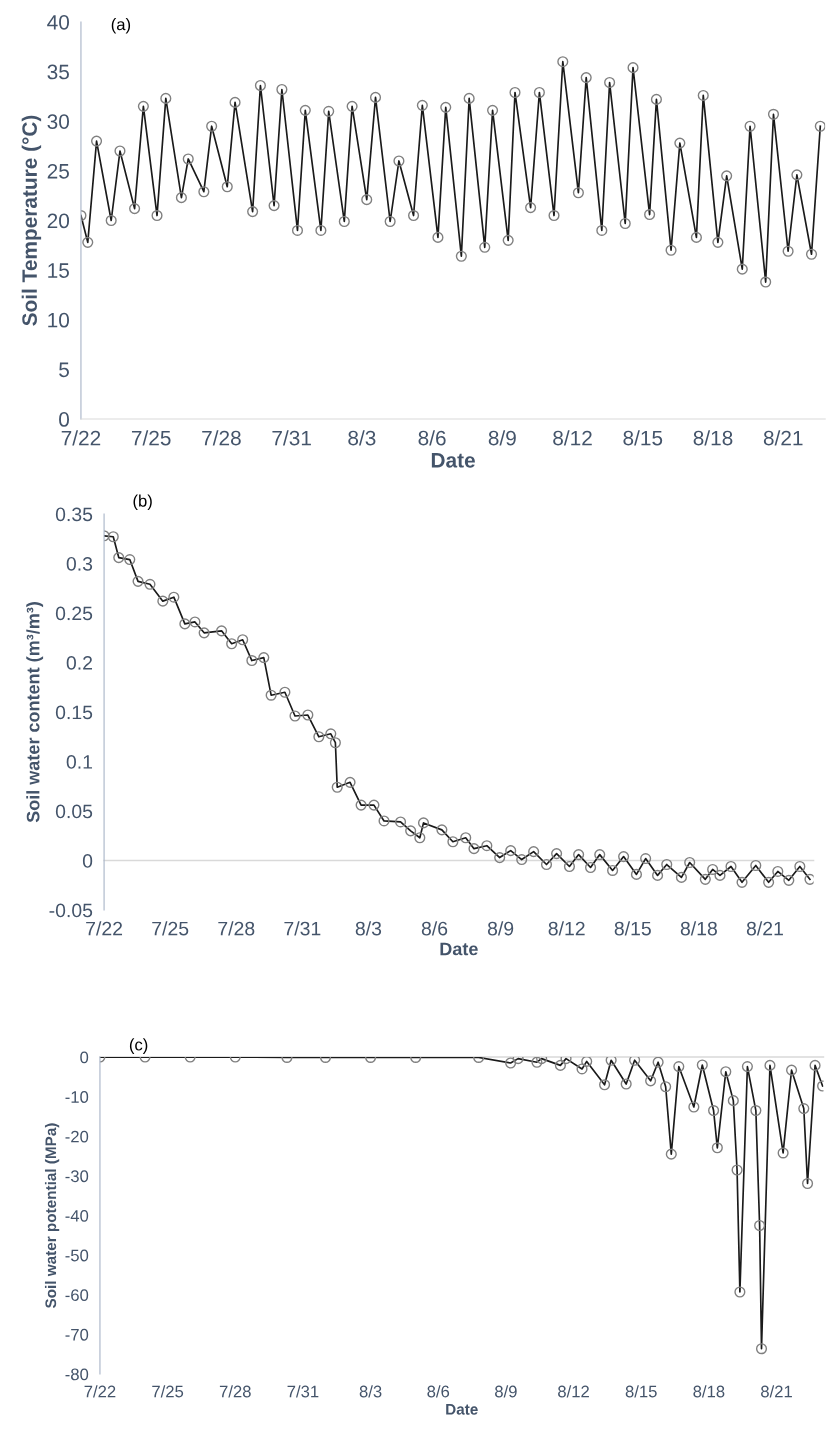  I want to click on y-tick-label: 10, so click(59, 320).